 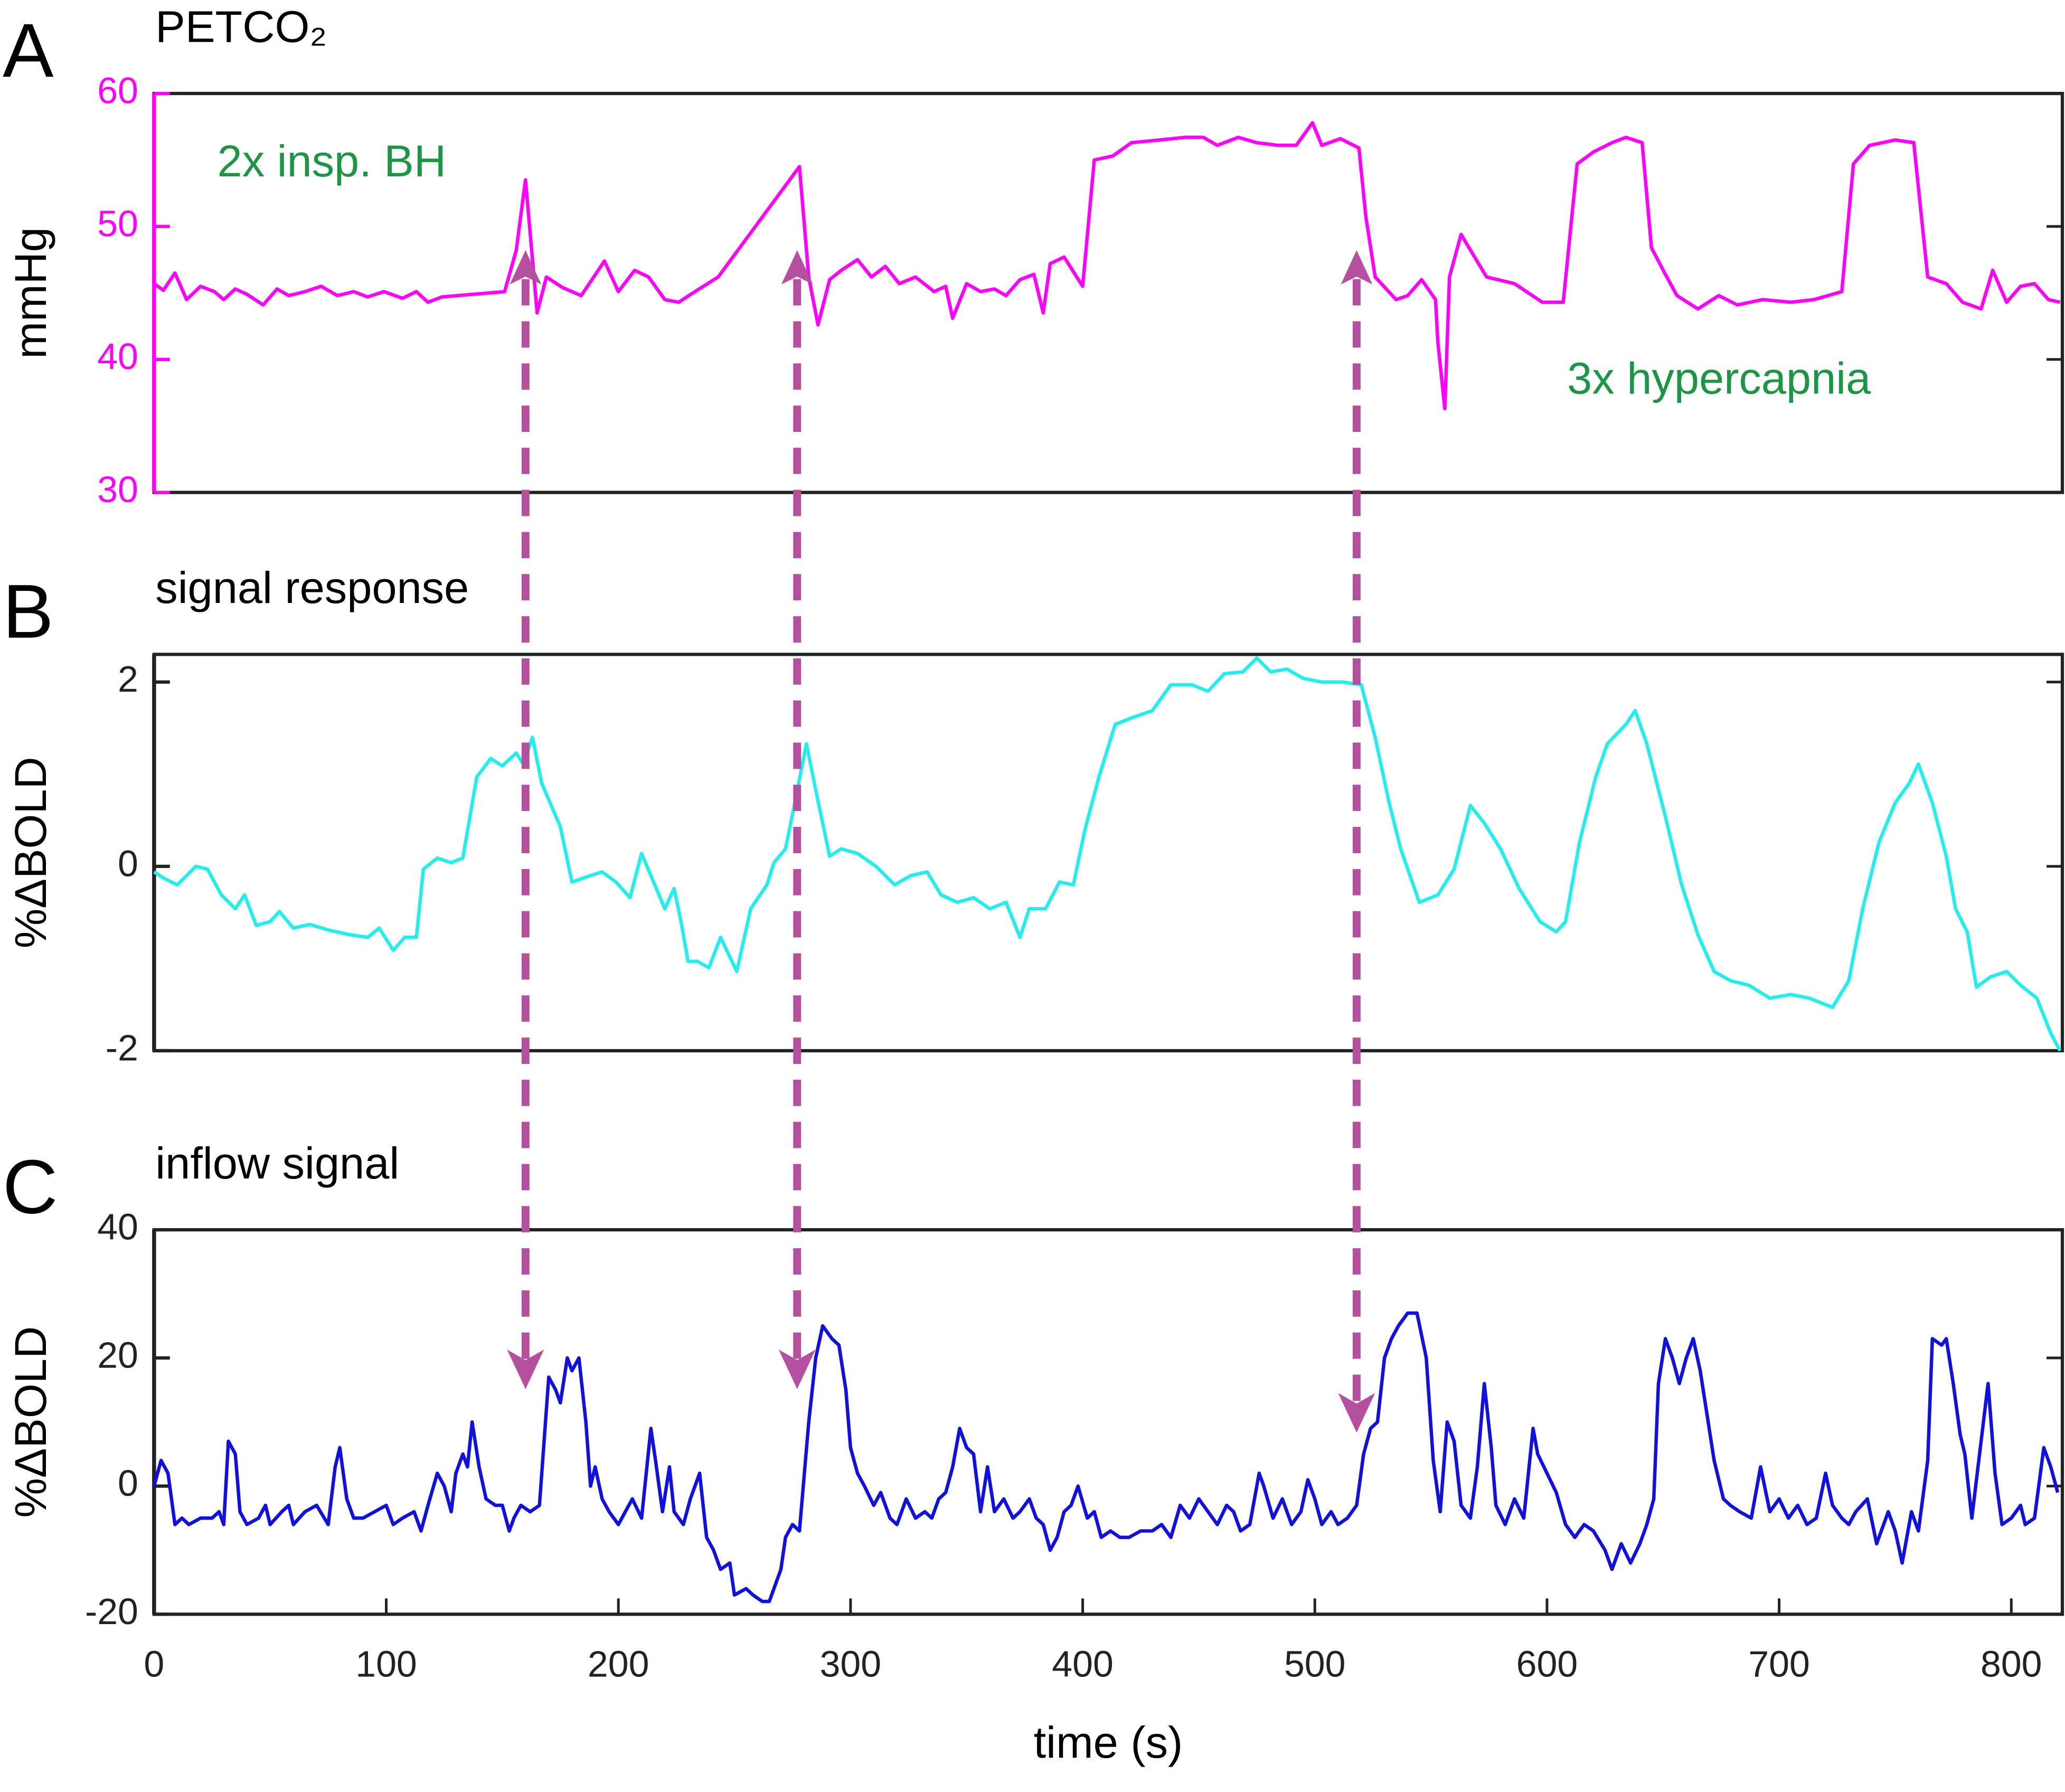 I want to click on panel-letter: A, so click(x=29, y=50).